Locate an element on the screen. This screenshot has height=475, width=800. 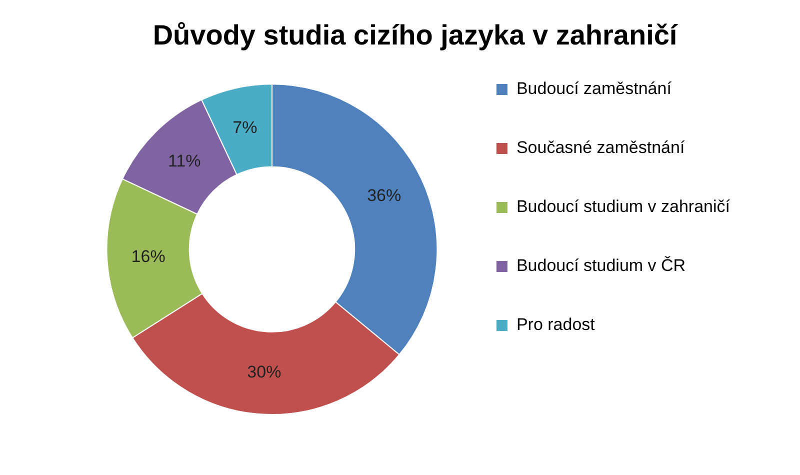
legend-label: Budoucí studium v ČR is located at coordinates (601, 266).